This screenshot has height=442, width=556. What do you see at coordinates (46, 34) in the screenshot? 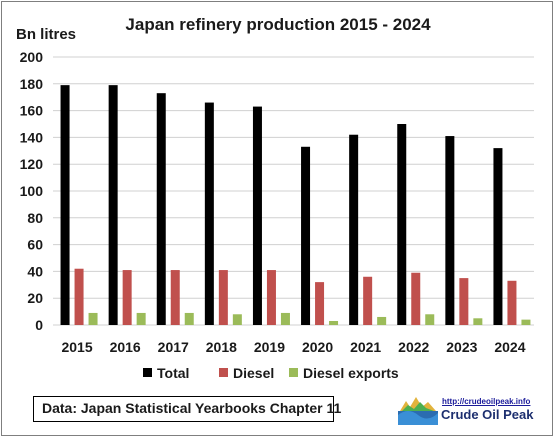
I see `y-axis-label: Bn litres` at bounding box center [46, 34].